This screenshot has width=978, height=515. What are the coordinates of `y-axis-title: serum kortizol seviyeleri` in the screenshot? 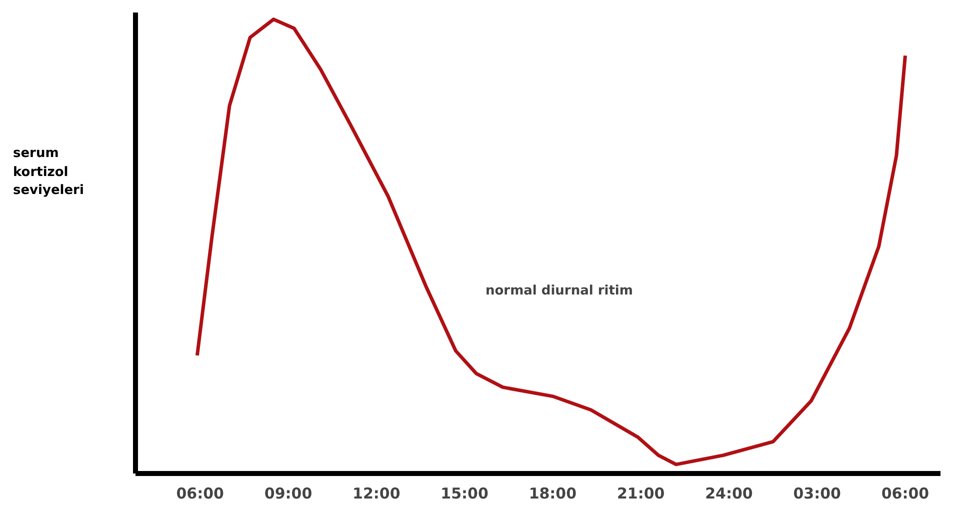 It's located at (48, 172).